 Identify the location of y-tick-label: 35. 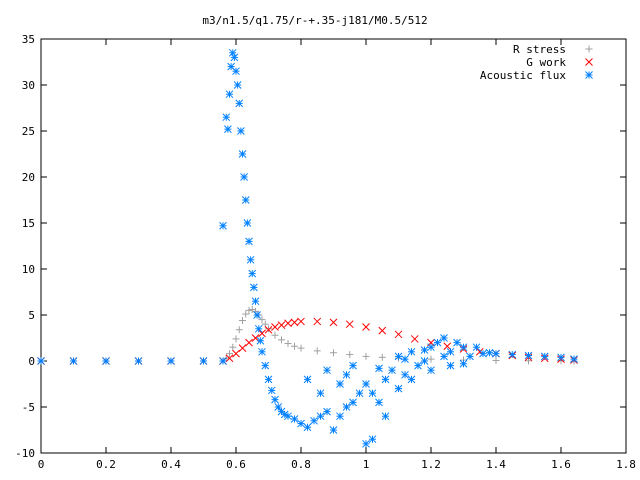
(28, 39).